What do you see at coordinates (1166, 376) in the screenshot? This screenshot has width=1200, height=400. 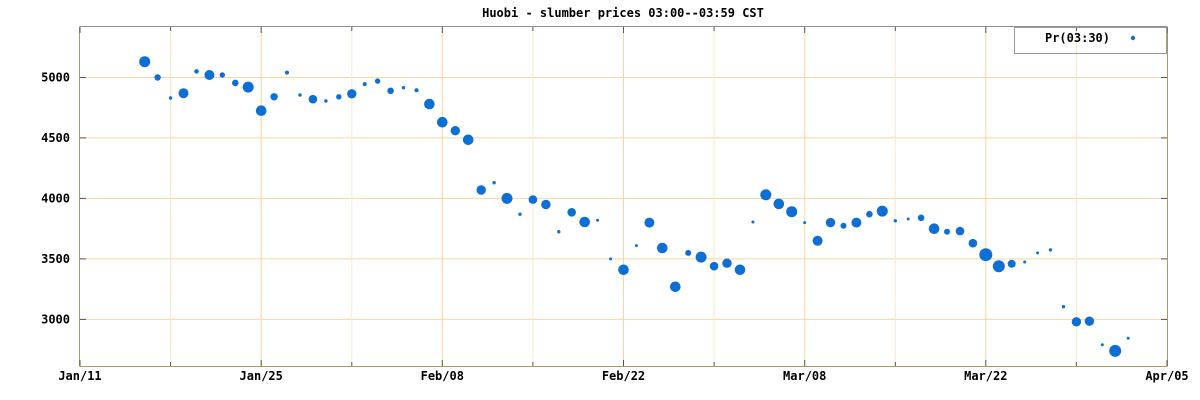 I see `x-tick-label: Apr/05` at bounding box center [1166, 376].